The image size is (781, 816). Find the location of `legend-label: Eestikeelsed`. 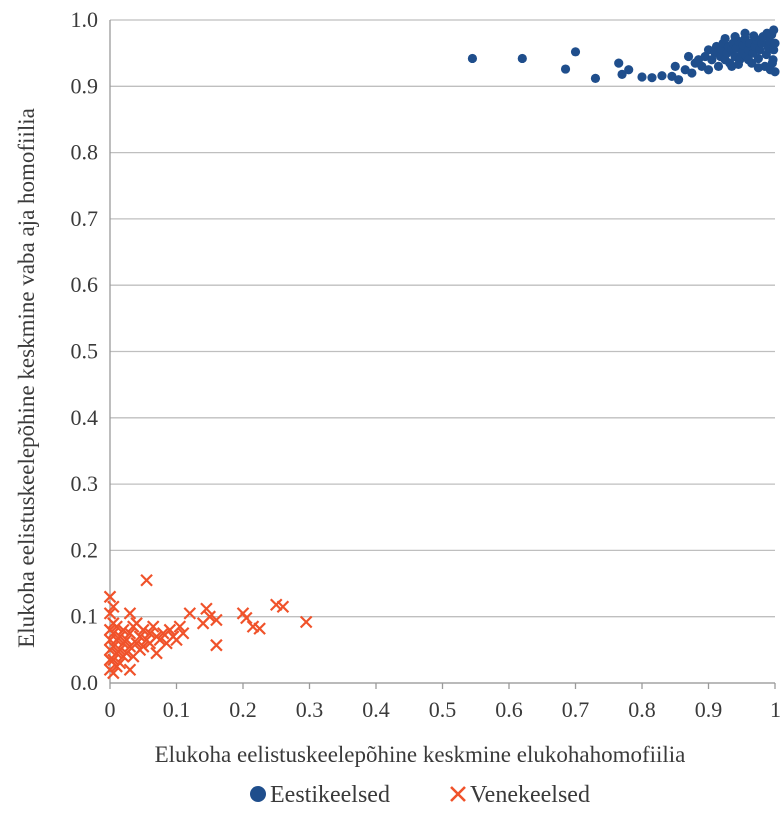

legend-label: Eestikeelsed is located at coordinates (330, 795).